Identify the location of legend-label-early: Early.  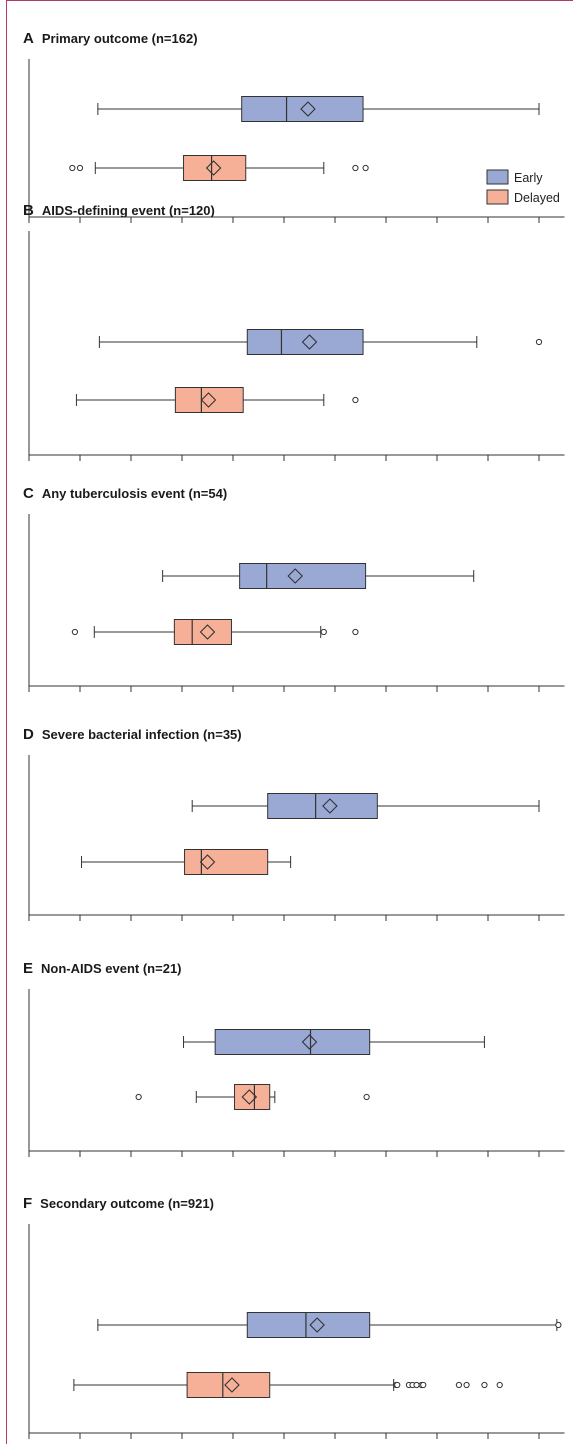
(528, 178).